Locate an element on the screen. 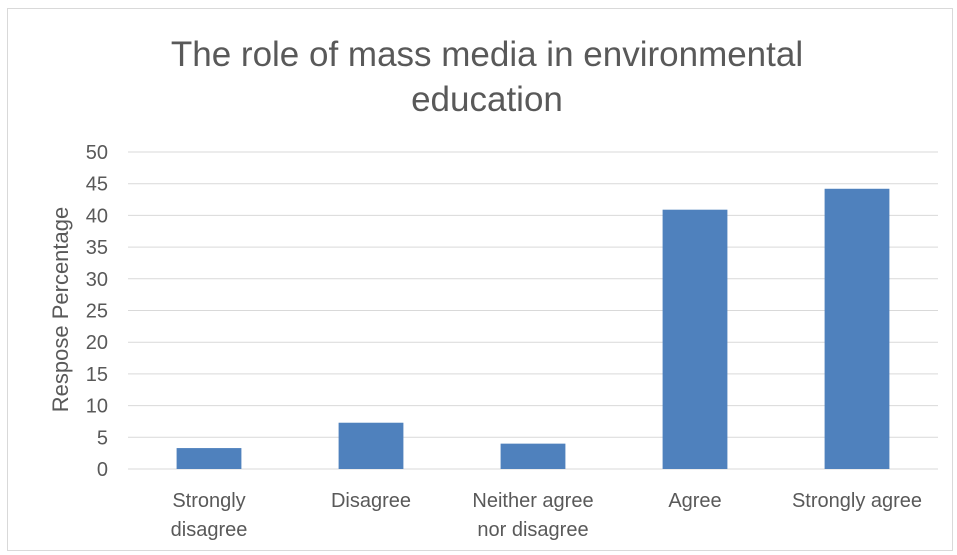  x-category-label: Agree is located at coordinates (694, 501).